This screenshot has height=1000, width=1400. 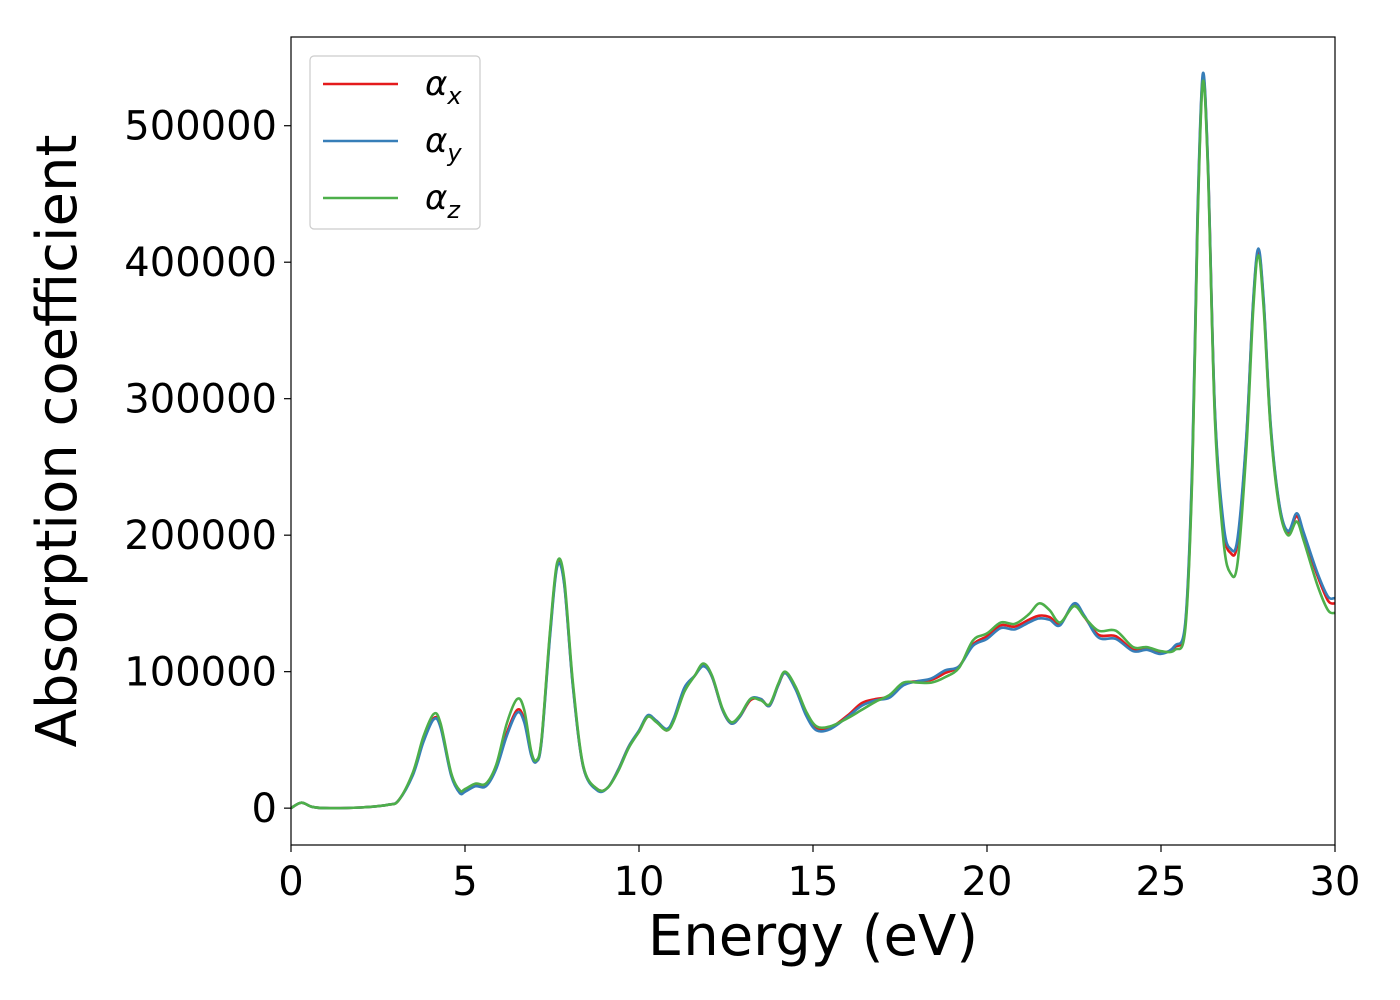 I want to click on x-axis-label: Energy (eV), so click(x=813, y=936).